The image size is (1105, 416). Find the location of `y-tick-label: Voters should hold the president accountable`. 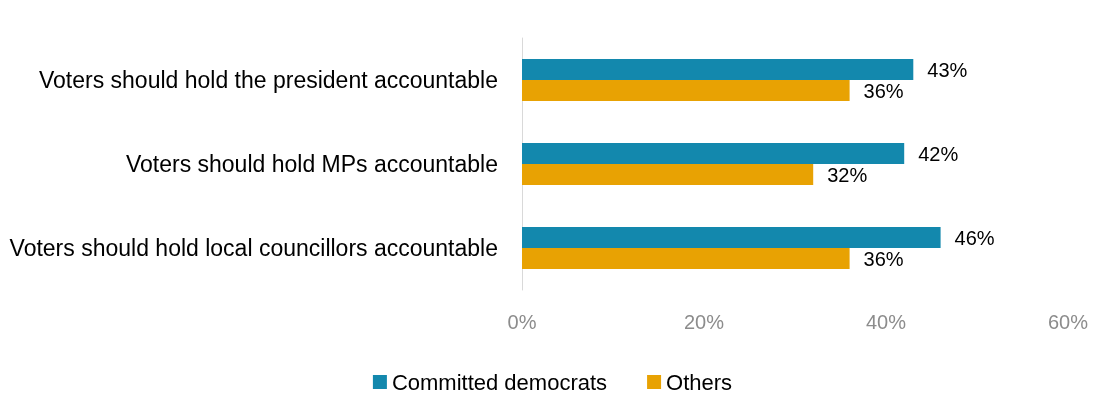

y-tick-label: Voters should hold the president accountable is located at coordinates (268, 80).